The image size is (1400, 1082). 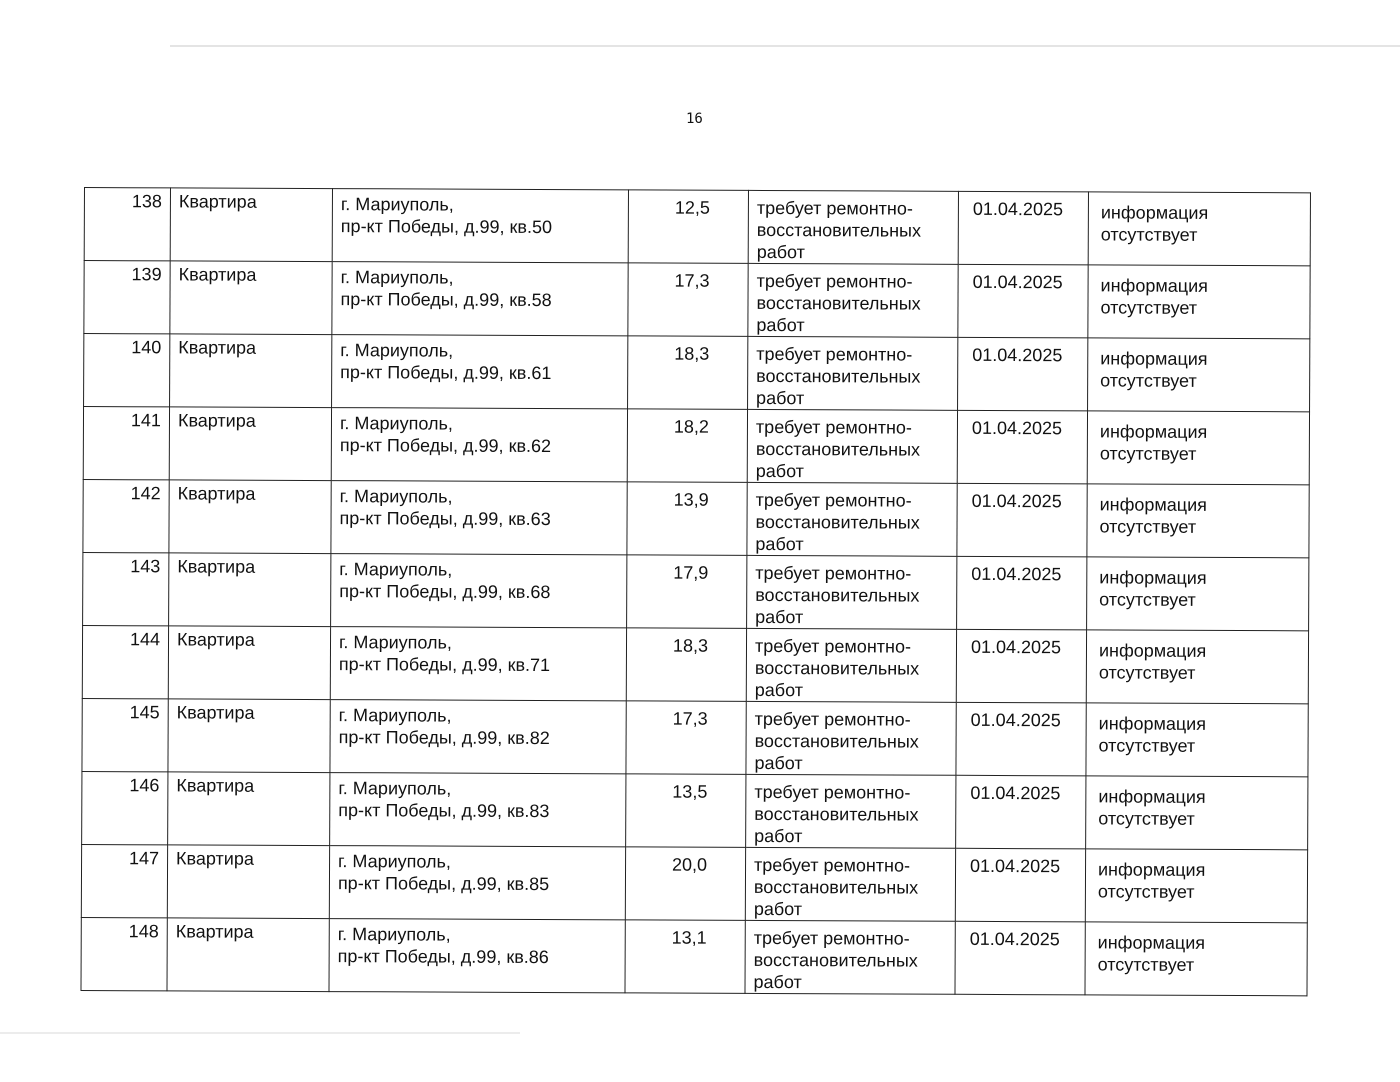 What do you see at coordinates (689, 864) in the screenshot?
I see `area-text: 20,0` at bounding box center [689, 864].